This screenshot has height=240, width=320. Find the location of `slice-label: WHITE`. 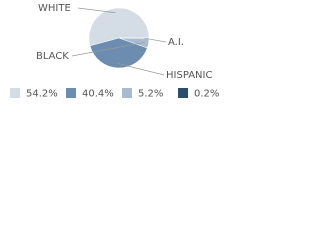

slice-label: WHITE is located at coordinates (54, 8).